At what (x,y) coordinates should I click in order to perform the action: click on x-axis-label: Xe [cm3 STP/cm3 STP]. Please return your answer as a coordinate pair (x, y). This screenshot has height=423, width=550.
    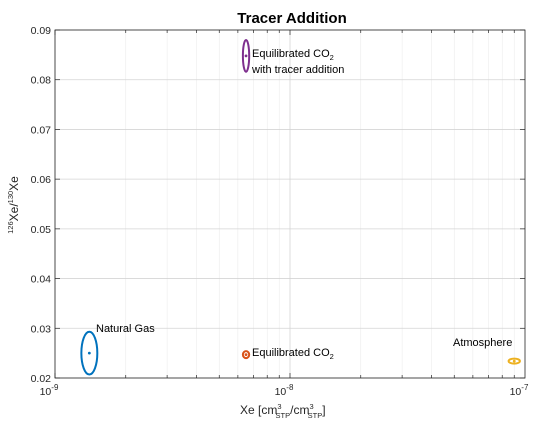
    Looking at the image, I should click on (283, 411).